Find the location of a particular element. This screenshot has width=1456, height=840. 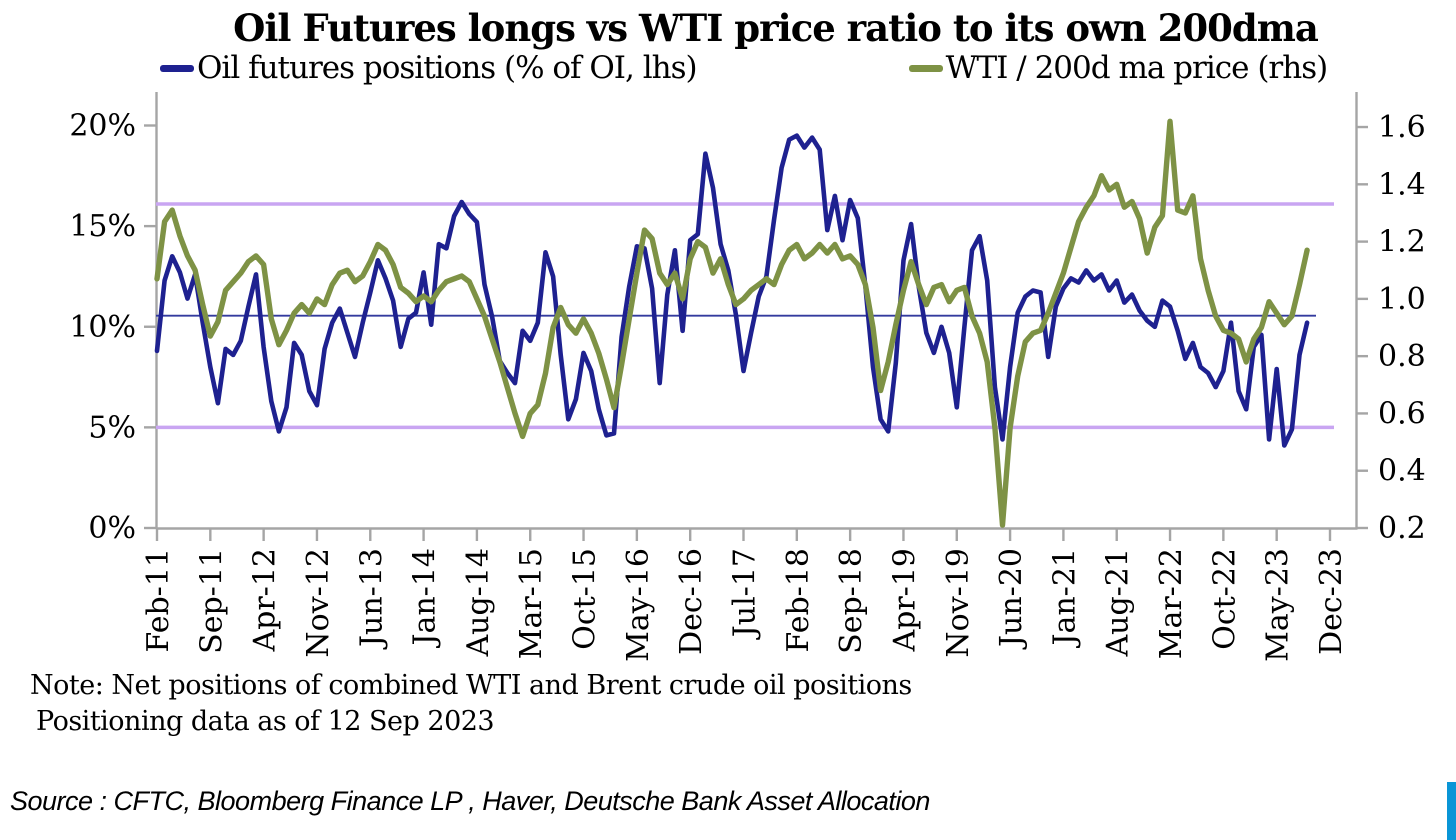

x-axis-tick-label: Jun-13 is located at coordinates (371, 599).